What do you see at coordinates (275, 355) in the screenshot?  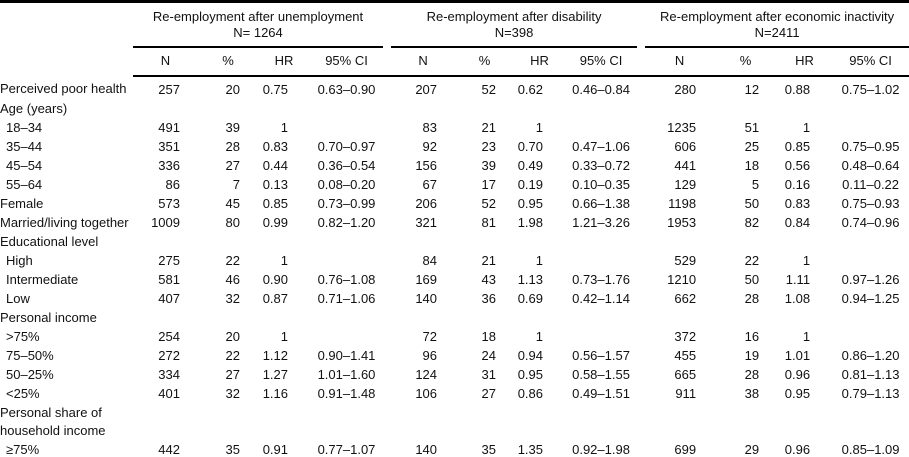 I see `cell-hr: 1.12` at bounding box center [275, 355].